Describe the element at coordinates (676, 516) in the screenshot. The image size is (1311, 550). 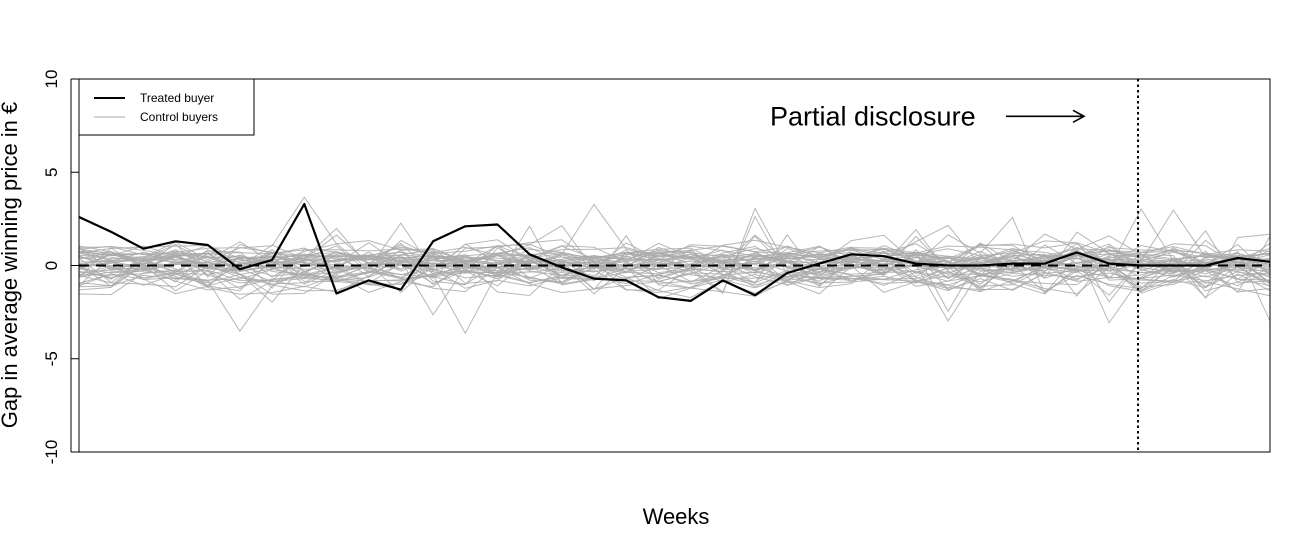
I see `x-axis-title: Weeks` at that location.